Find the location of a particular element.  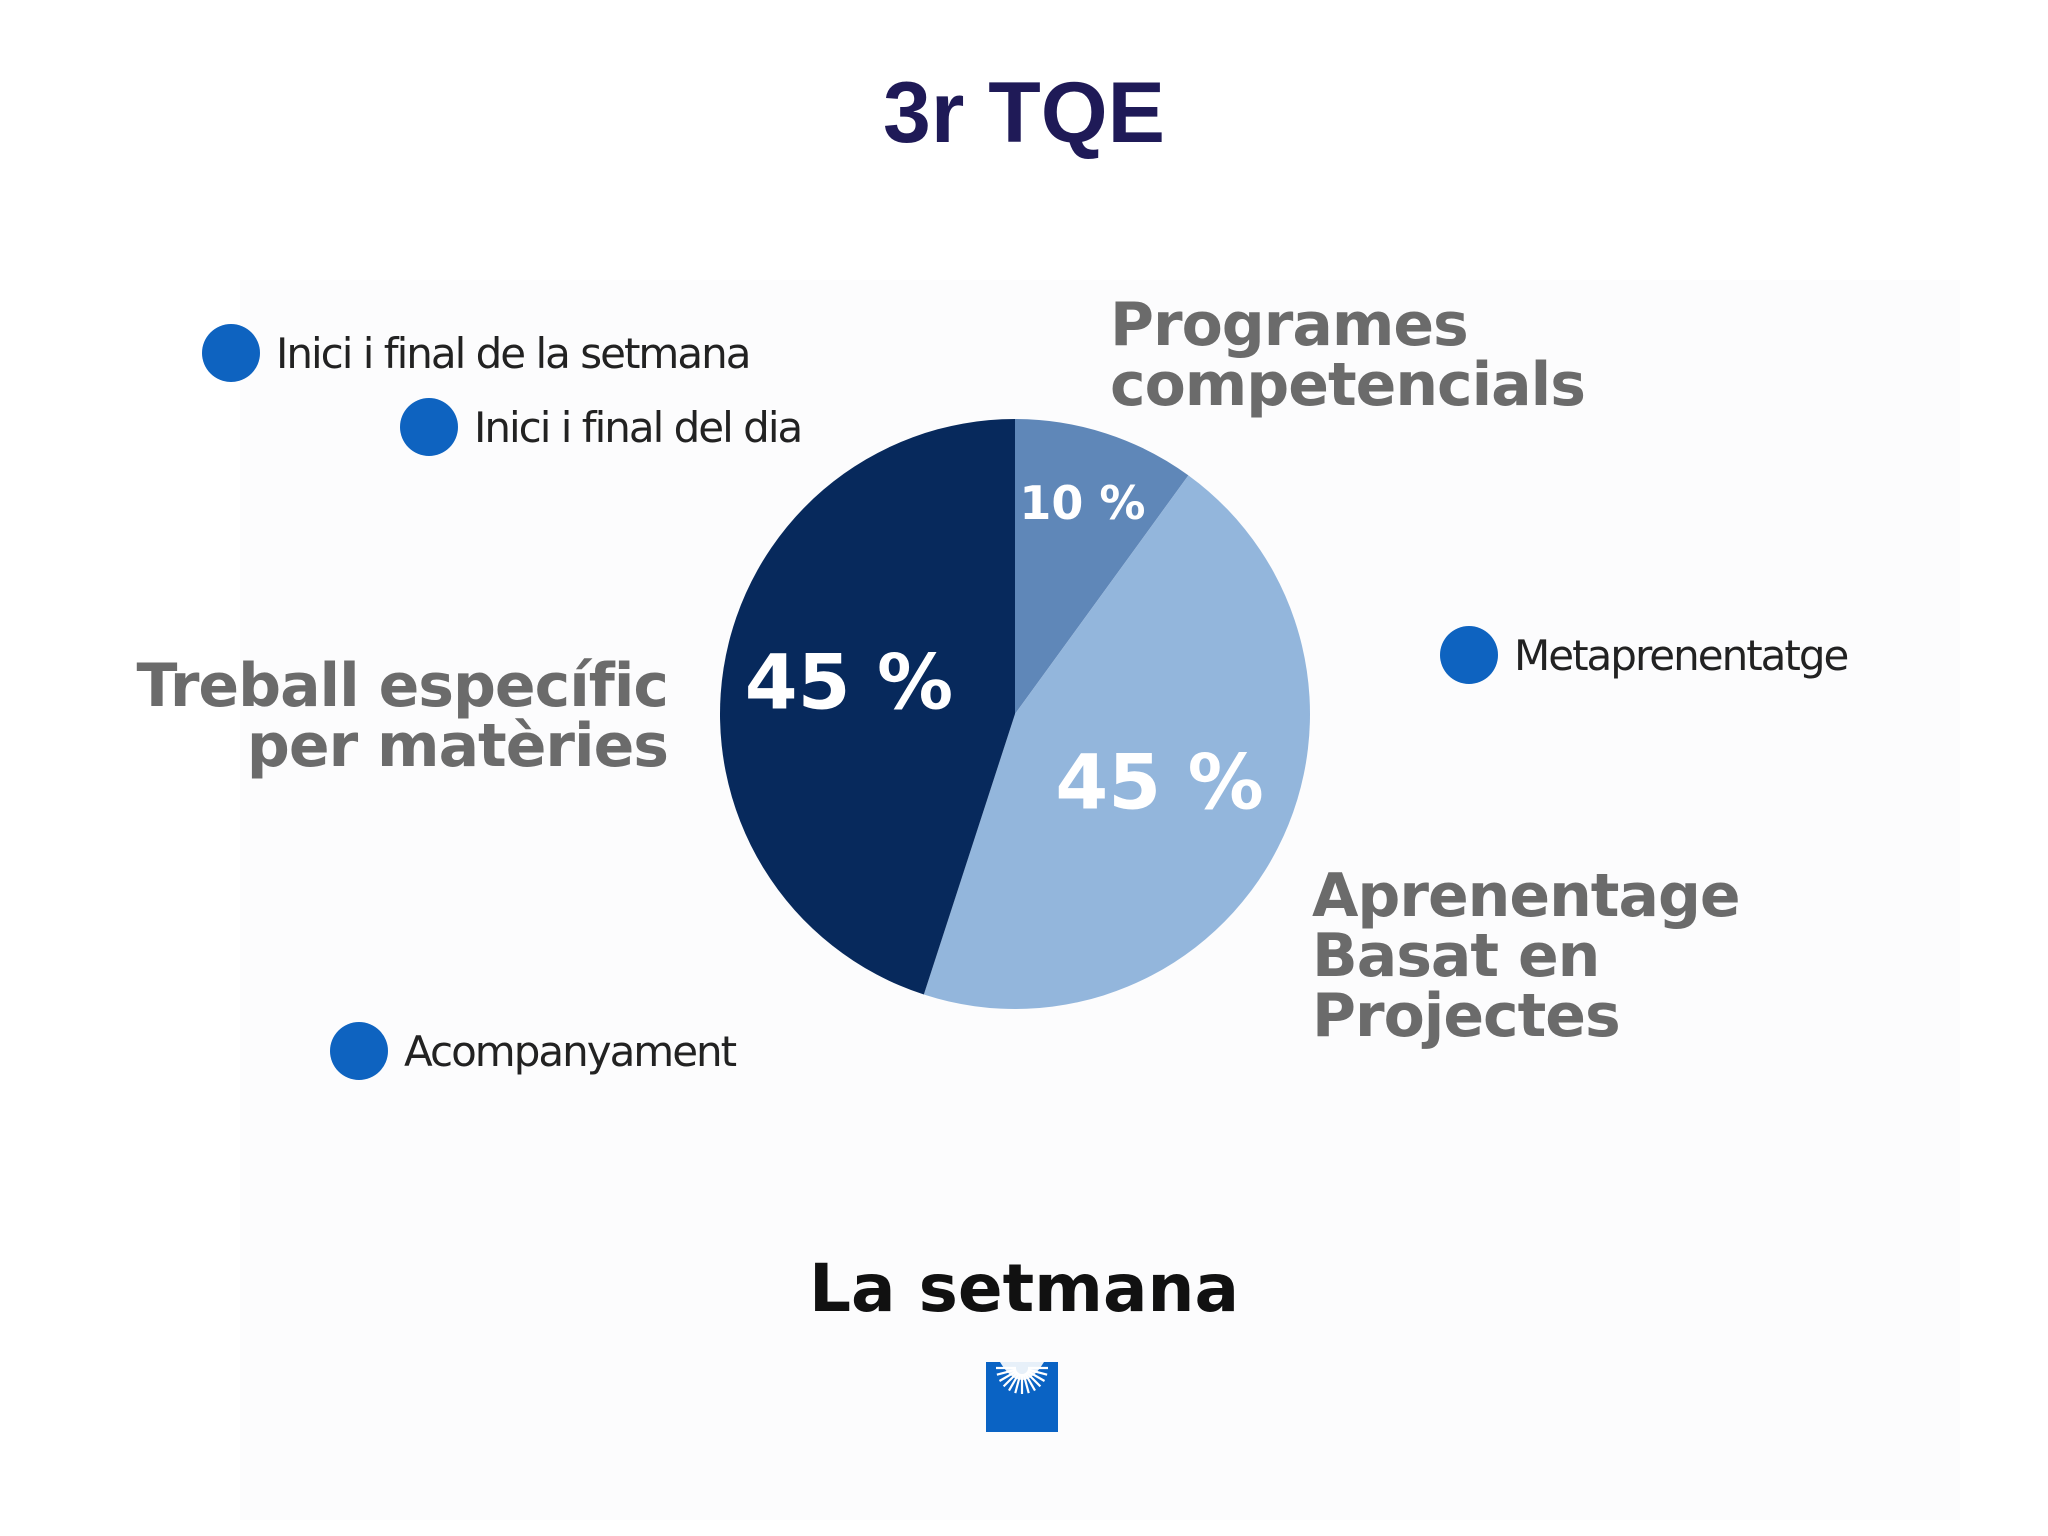

legend-item-inici-final-dia: Inici i final del dia is located at coordinates (601, 427).